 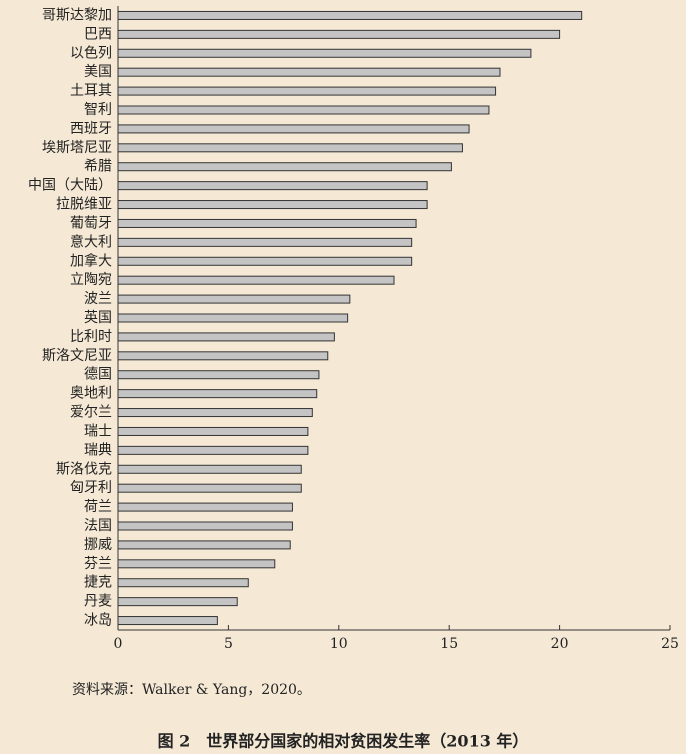 I want to click on y-tick-label: 英国, so click(x=98, y=317).